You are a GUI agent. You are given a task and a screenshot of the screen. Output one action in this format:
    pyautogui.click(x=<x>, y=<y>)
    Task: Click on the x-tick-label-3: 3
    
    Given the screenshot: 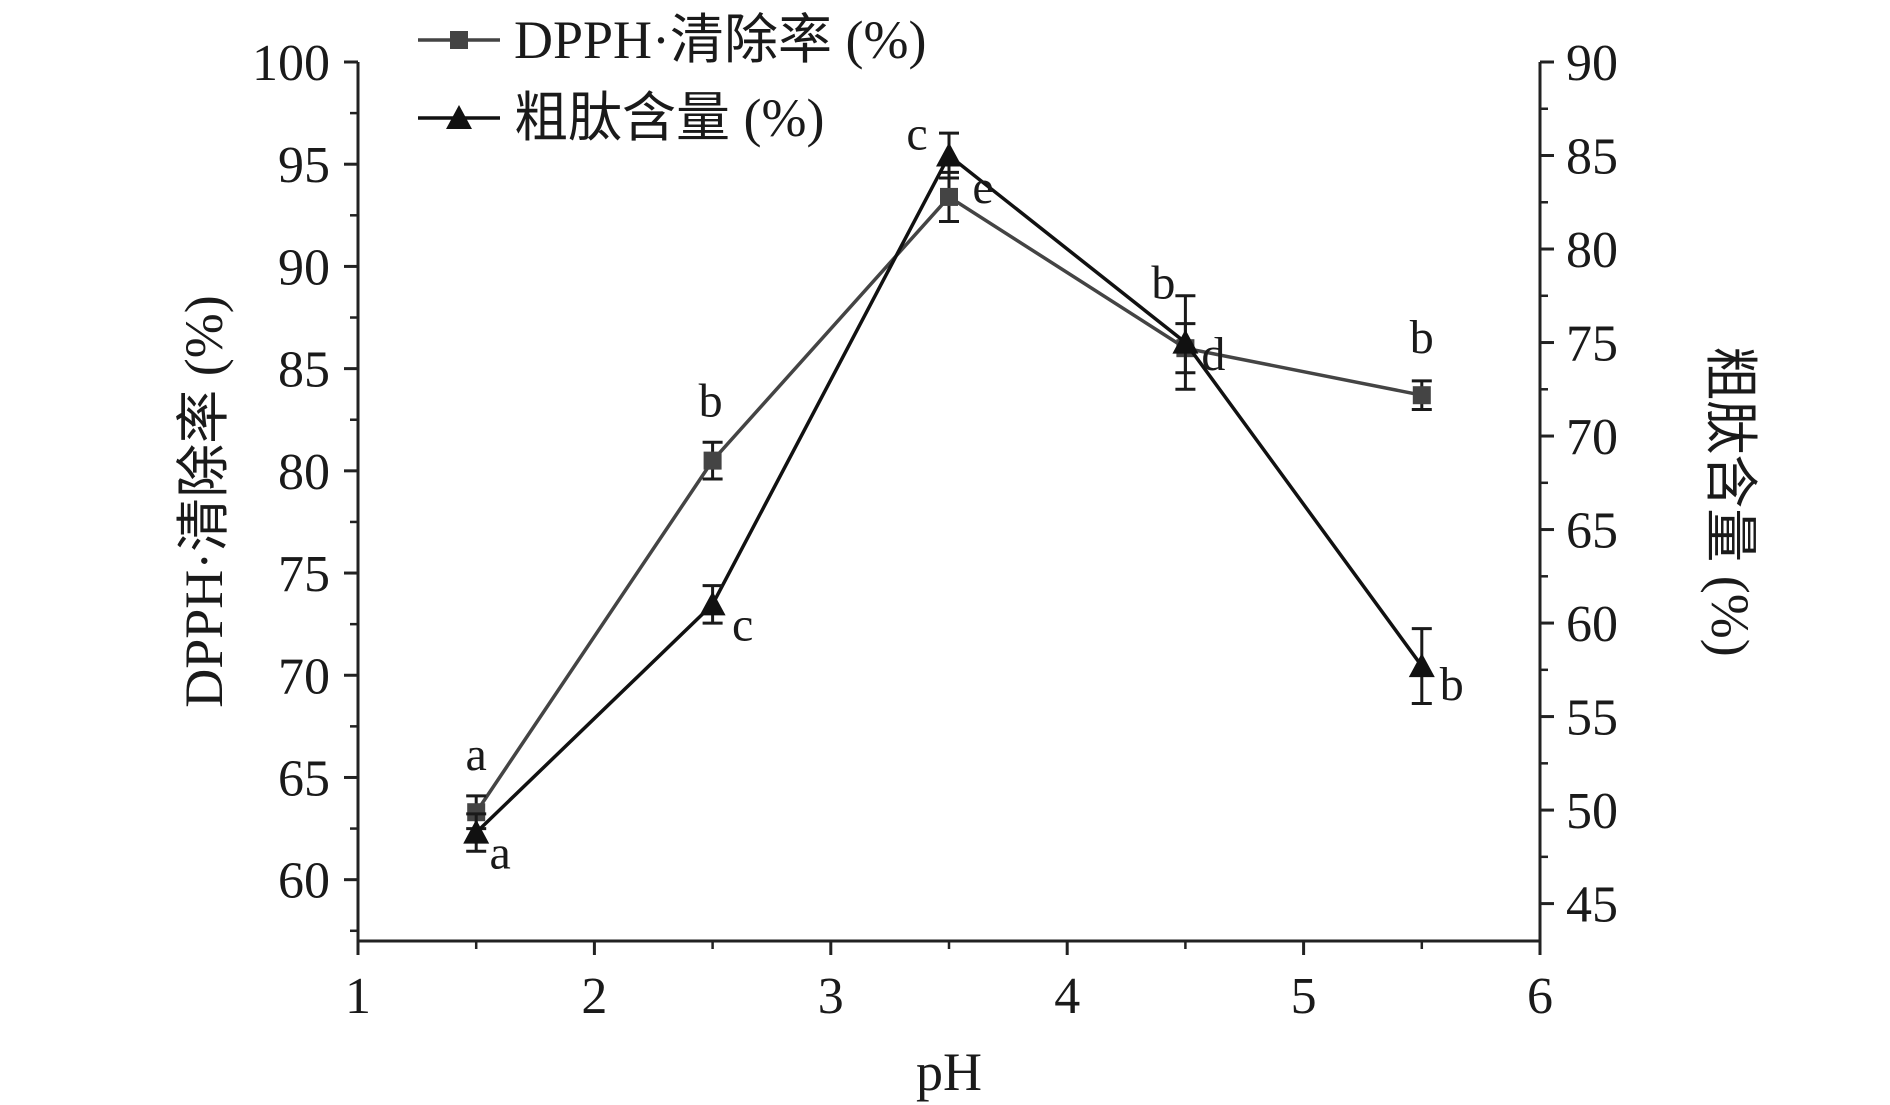 What is the action you would take?
    pyautogui.click(x=831, y=996)
    